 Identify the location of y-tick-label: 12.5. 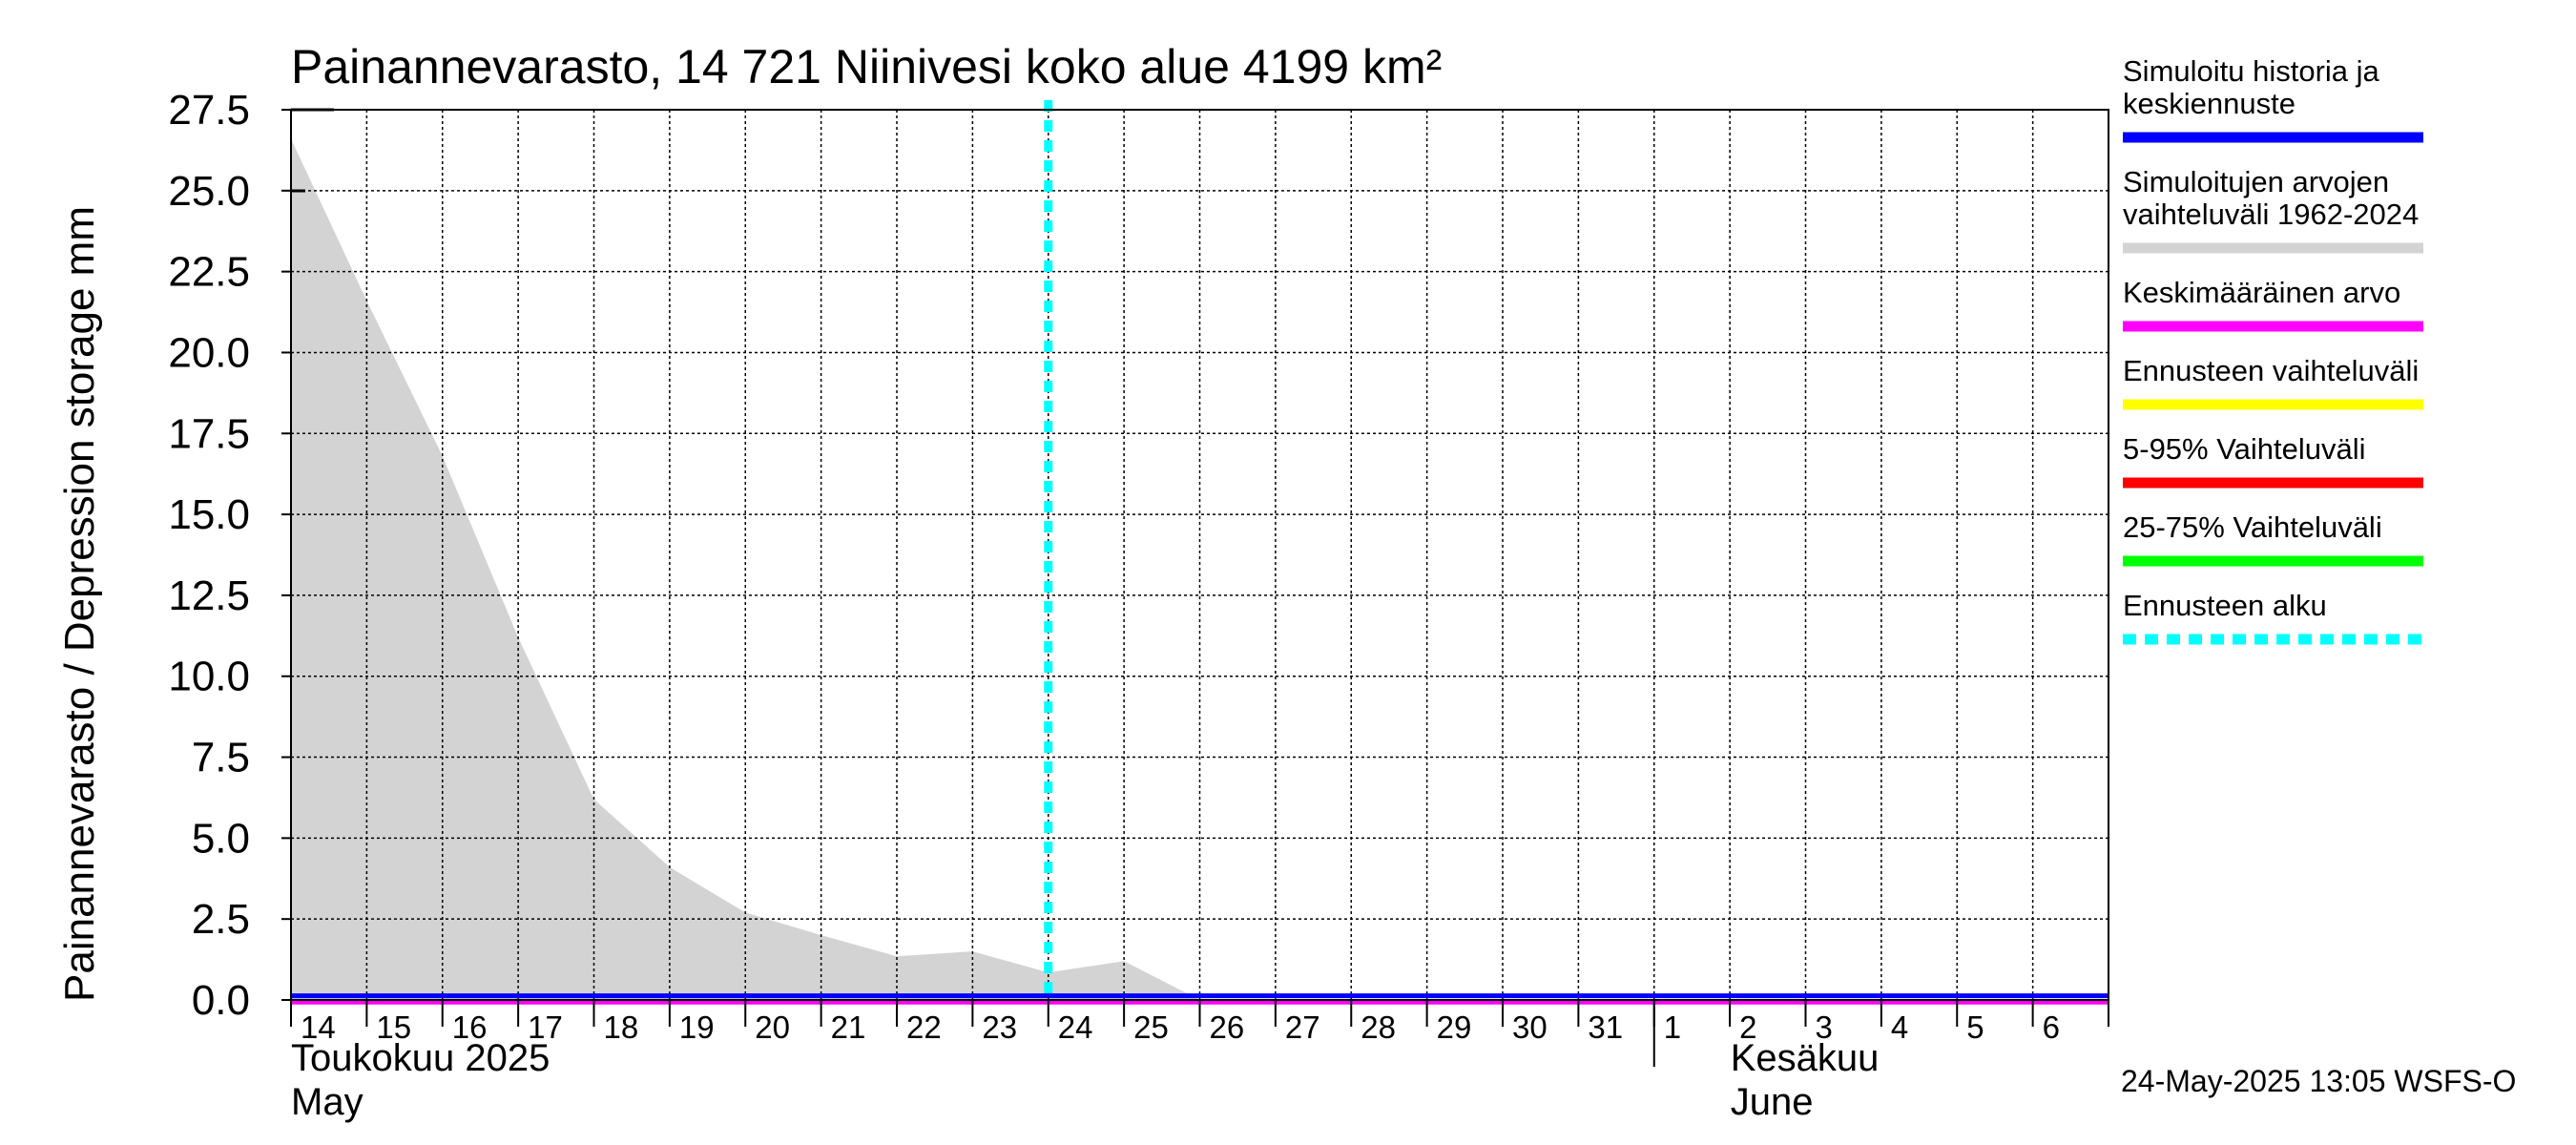
(209, 596).